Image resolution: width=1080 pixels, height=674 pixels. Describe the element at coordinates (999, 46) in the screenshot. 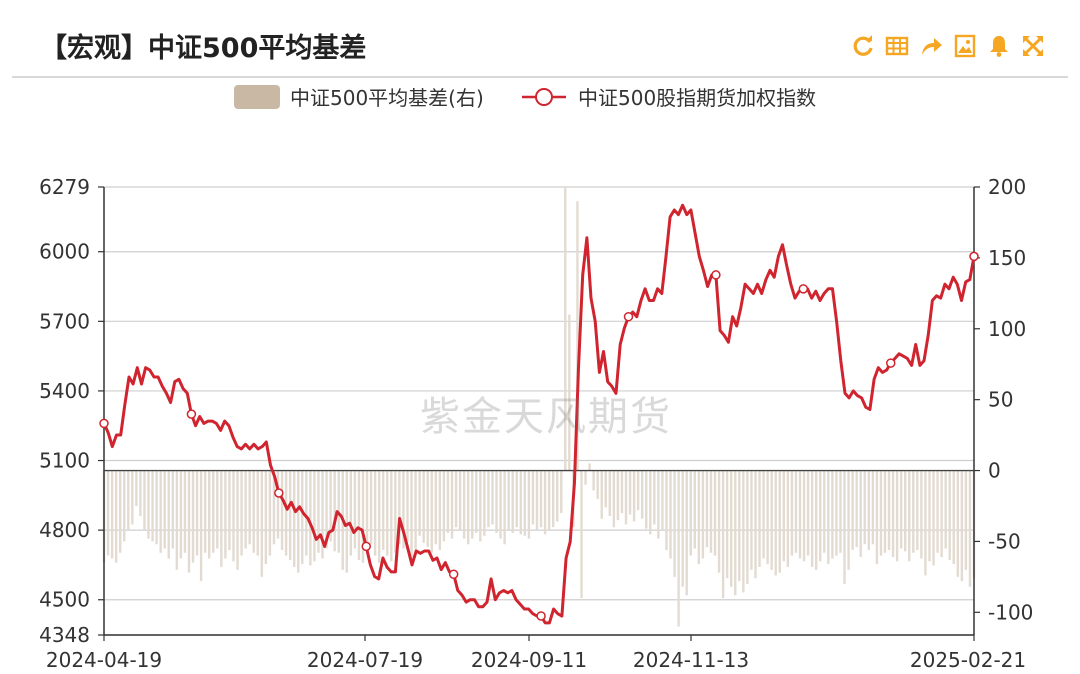

I see `bell-icon` at that location.